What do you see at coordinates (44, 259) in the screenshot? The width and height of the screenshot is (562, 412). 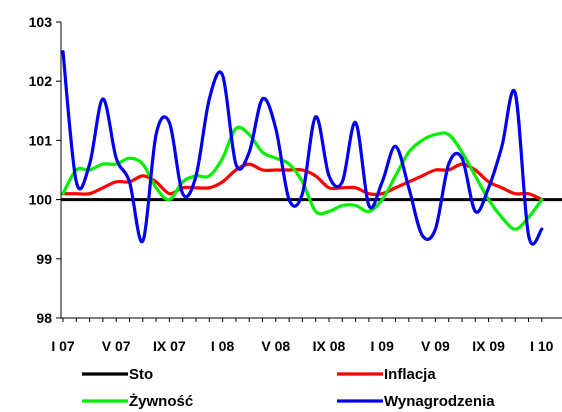 I see `y-tick-label: 99` at bounding box center [44, 259].